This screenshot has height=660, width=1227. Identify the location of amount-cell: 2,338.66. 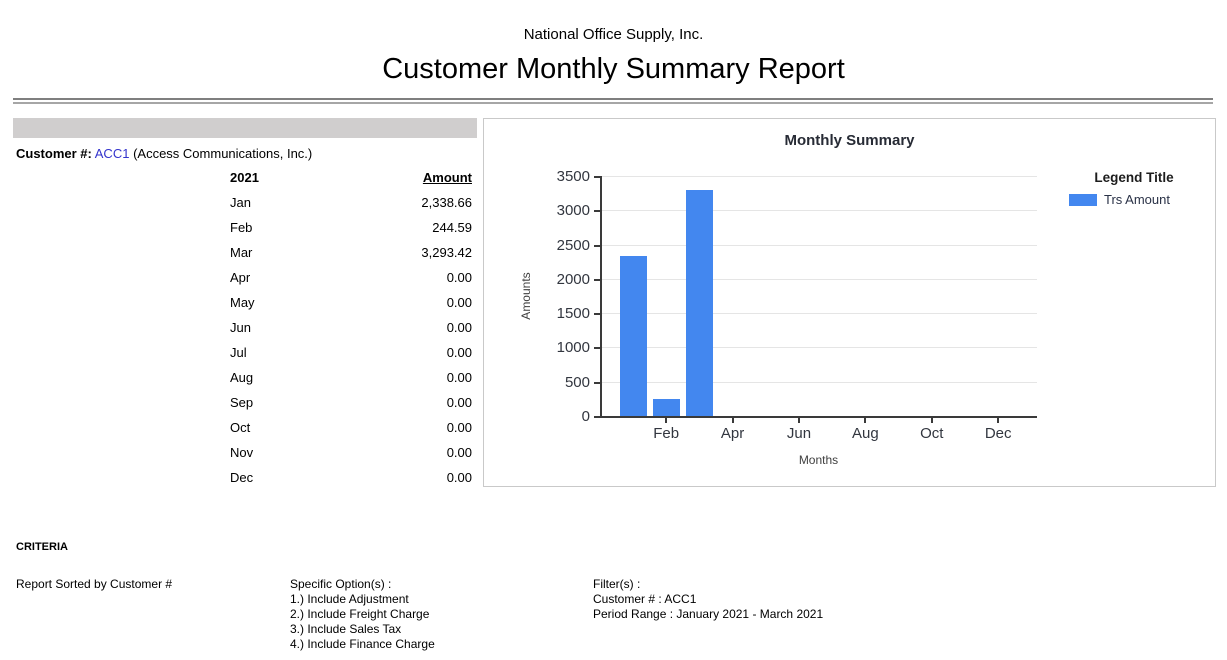
(446, 202).